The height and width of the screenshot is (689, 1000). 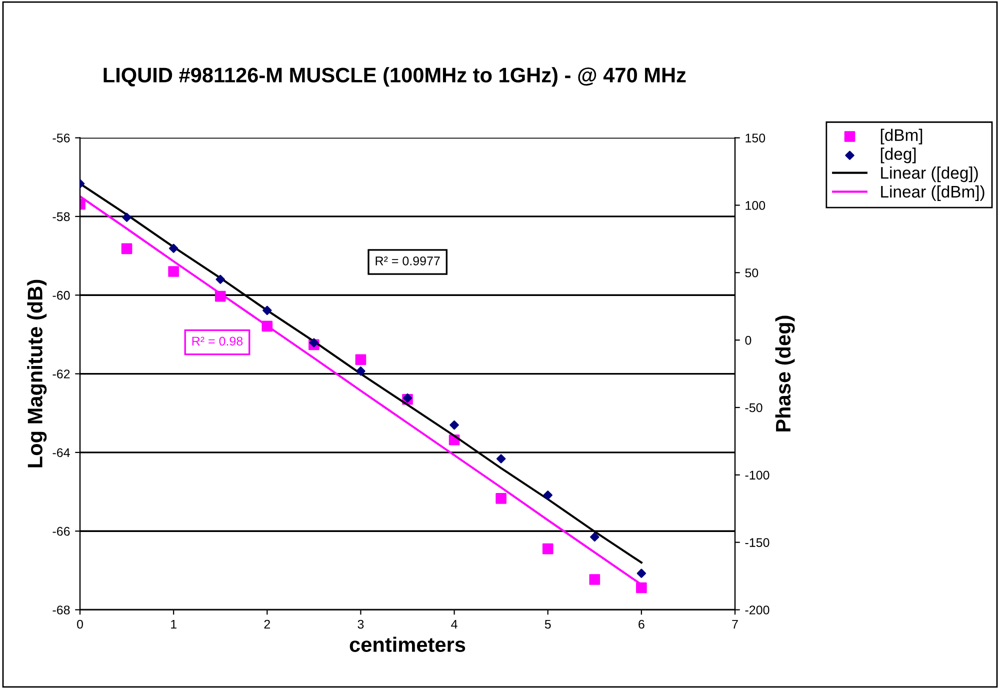 I want to click on y-tick-label: -58, so click(x=61, y=217).